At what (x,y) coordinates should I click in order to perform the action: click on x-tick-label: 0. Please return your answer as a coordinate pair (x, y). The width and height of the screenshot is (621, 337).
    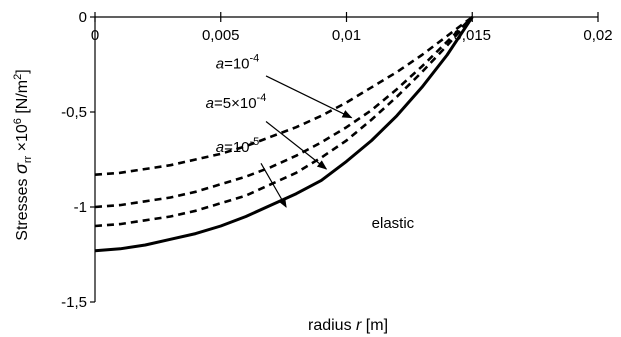
    Looking at the image, I should click on (95, 35).